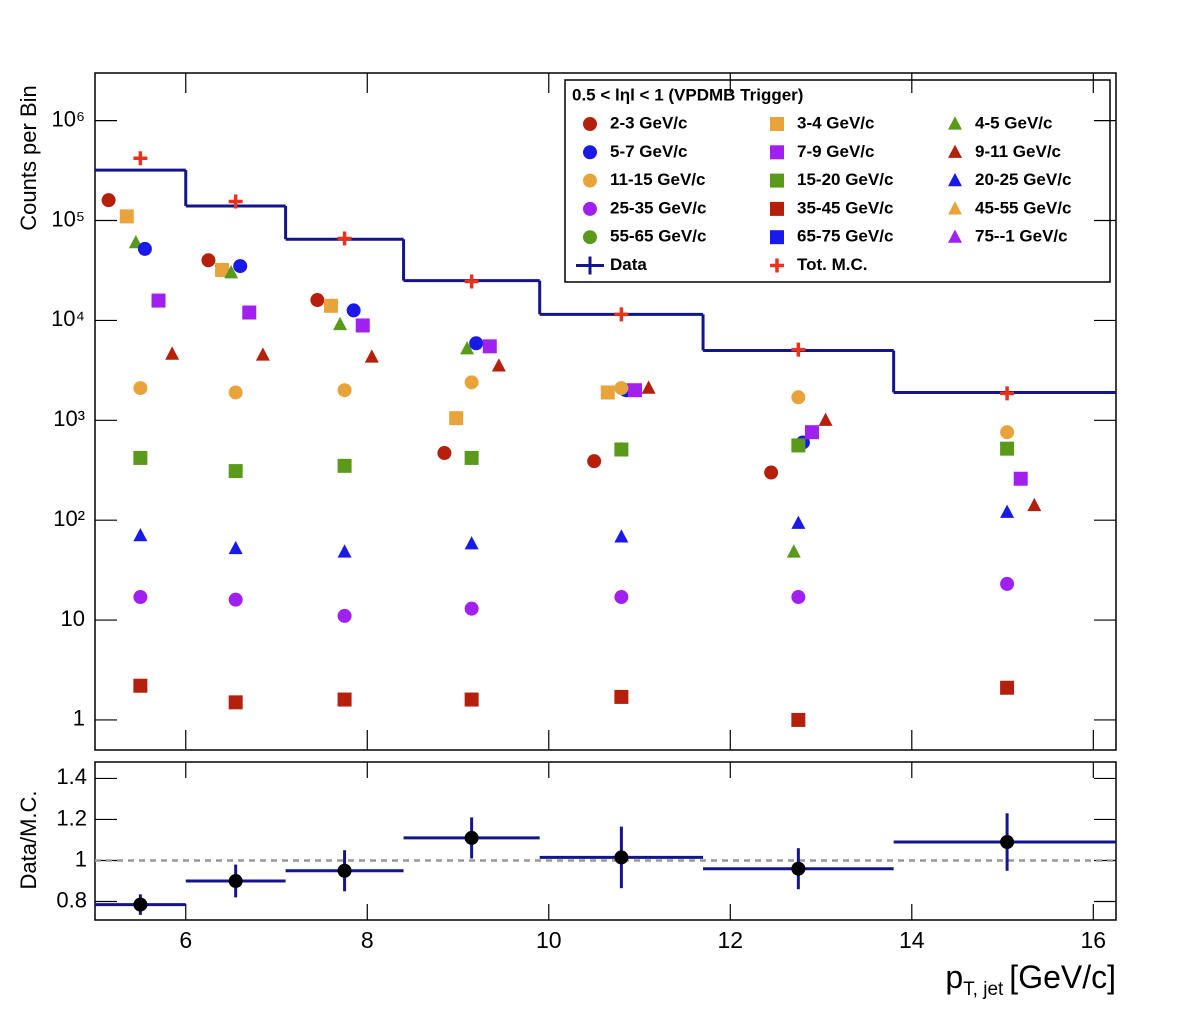 The height and width of the screenshot is (1021, 1181). What do you see at coordinates (954, 977) in the screenshot?
I see `x-label-main: p` at bounding box center [954, 977].